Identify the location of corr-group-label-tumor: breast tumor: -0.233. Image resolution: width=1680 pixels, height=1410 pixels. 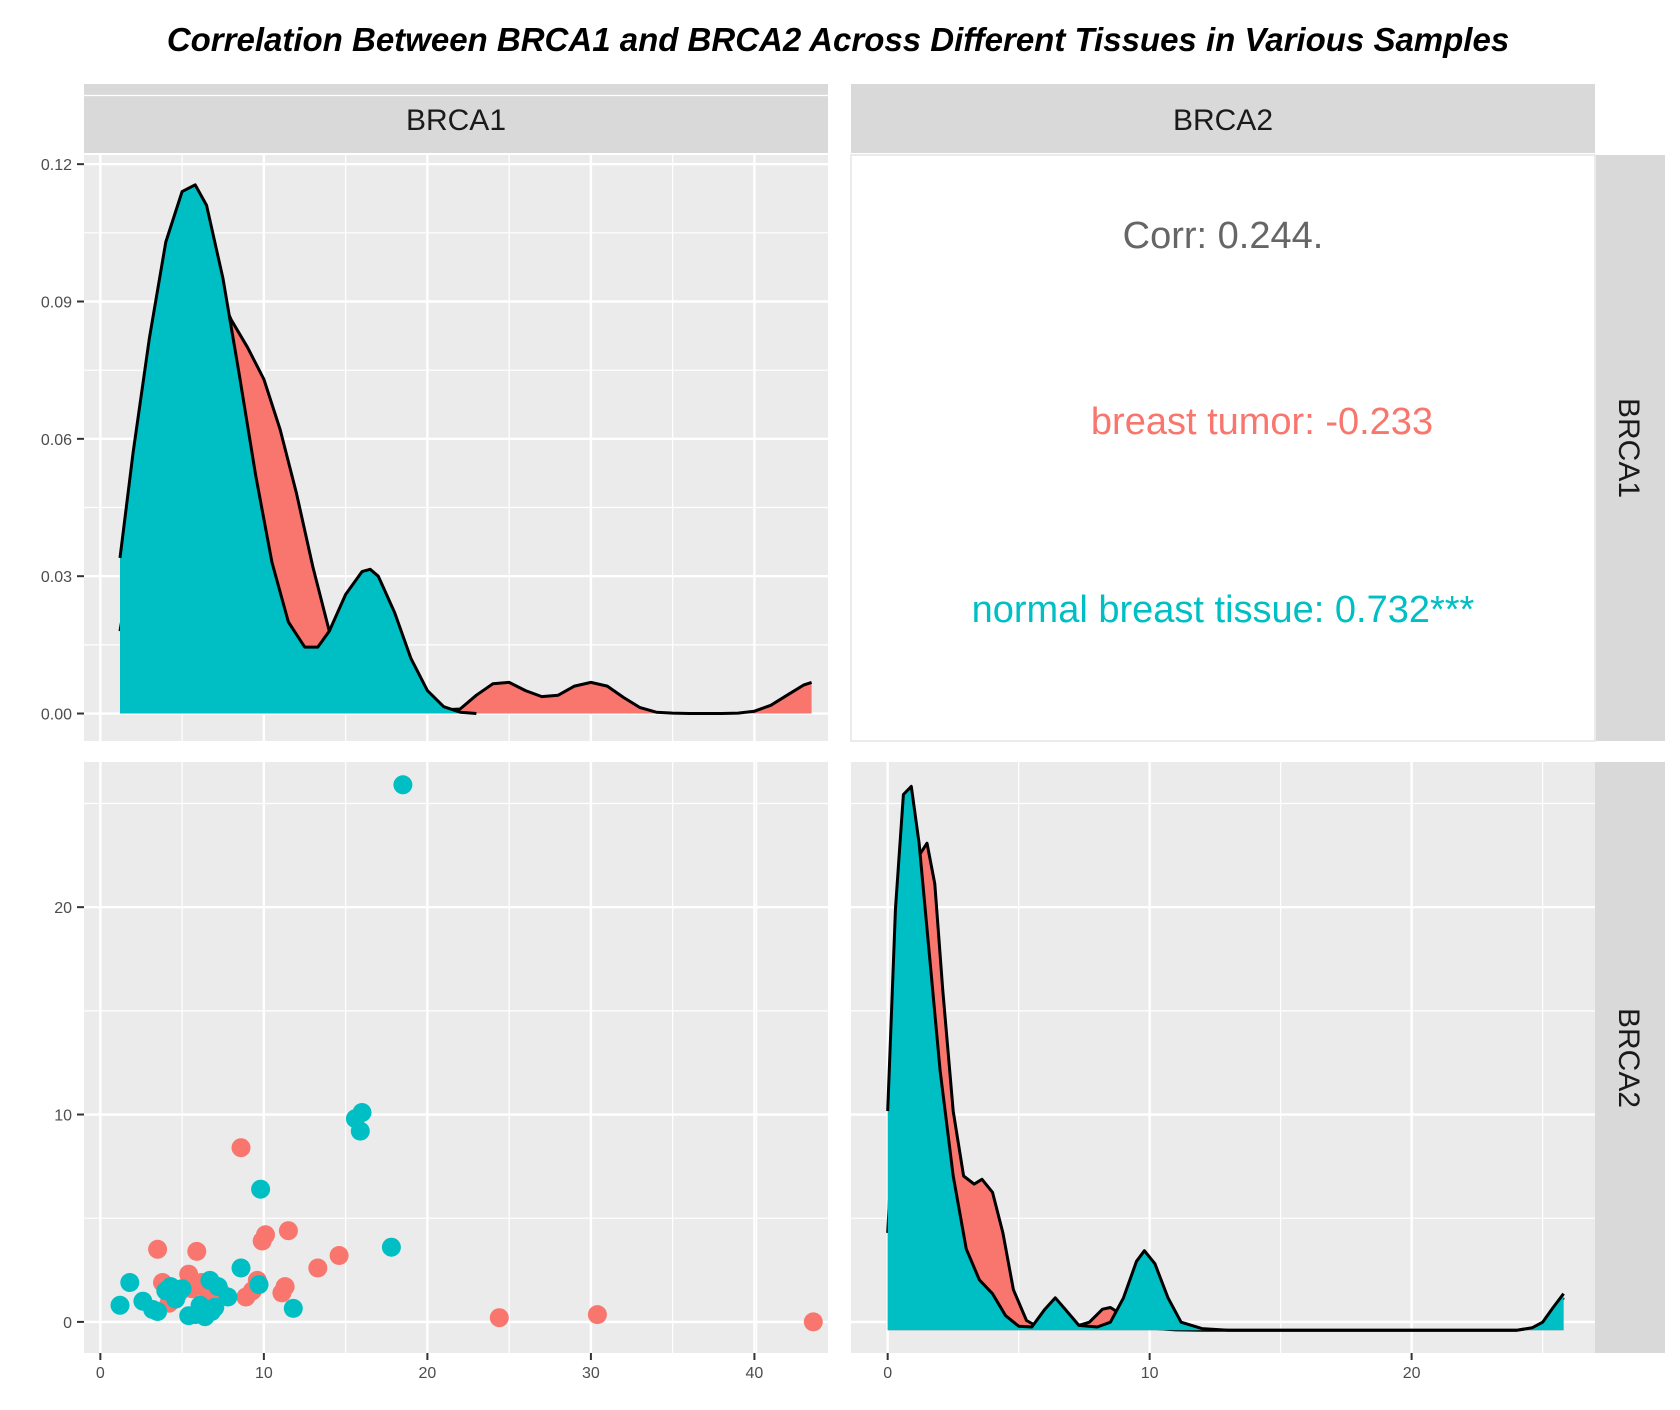
(1262, 422).